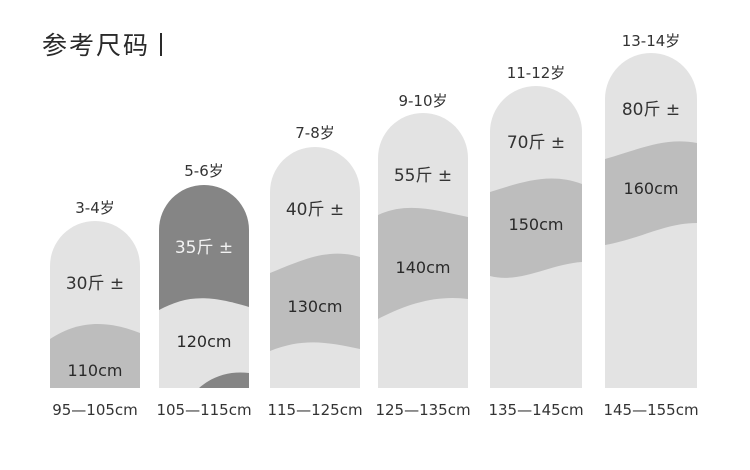 The width and height of the screenshot is (750, 470). What do you see at coordinates (161, 44) in the screenshot?
I see `title-divider` at bounding box center [161, 44].